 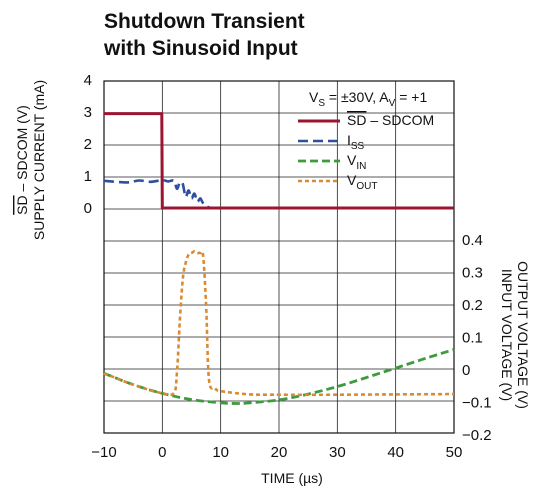 I want to click on x-tick-label: 20, so click(x=279, y=452).